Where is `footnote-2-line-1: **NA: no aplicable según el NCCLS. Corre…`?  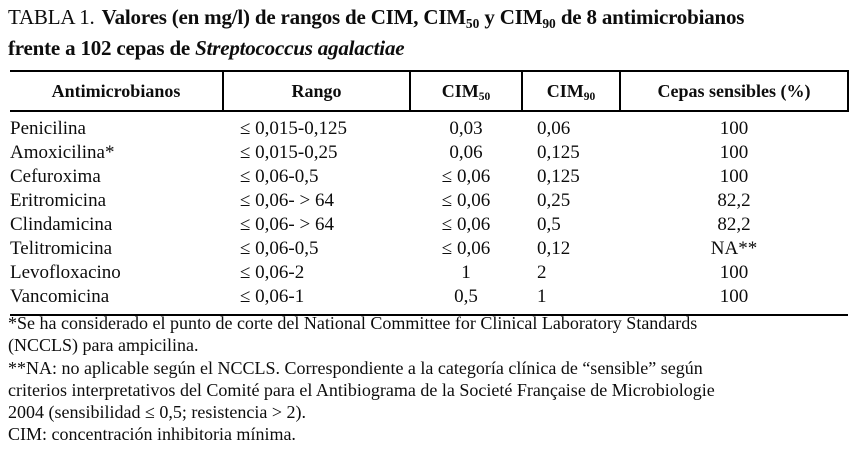
footnote-2-line-1: **NA: no aplicable según el NCCLS. Corre… is located at coordinates (355, 367).